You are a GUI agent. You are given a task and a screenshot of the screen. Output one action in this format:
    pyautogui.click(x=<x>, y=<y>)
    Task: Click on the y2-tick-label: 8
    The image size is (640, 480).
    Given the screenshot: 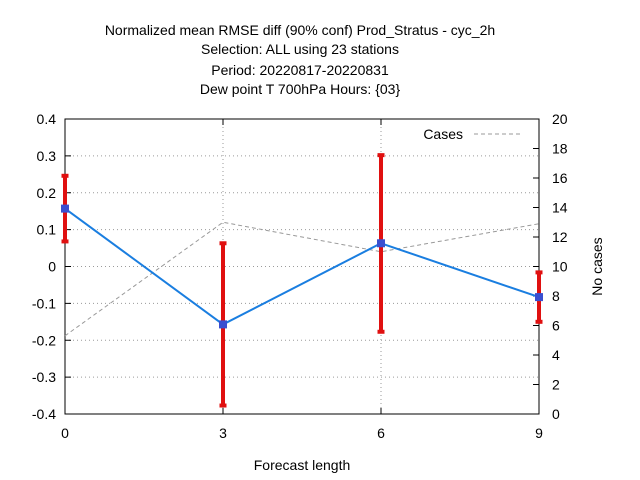 What is the action you would take?
    pyautogui.click(x=556, y=296)
    